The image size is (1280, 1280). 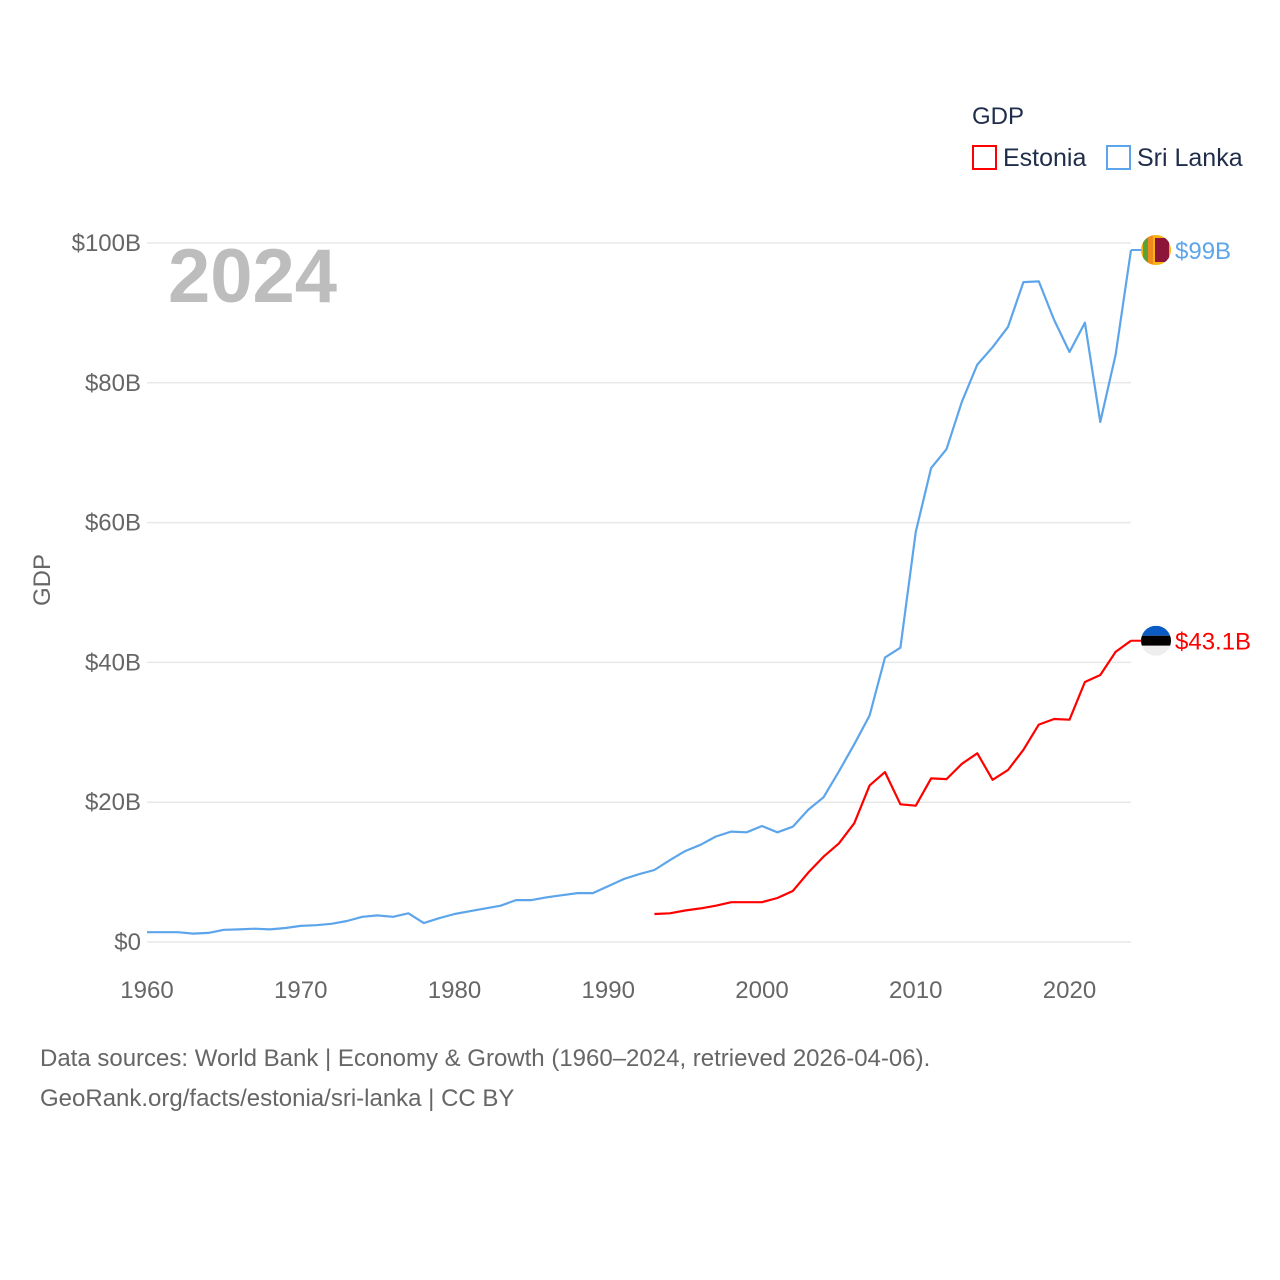 I want to click on legend-swatch-sri-lanka, so click(x=1118, y=157).